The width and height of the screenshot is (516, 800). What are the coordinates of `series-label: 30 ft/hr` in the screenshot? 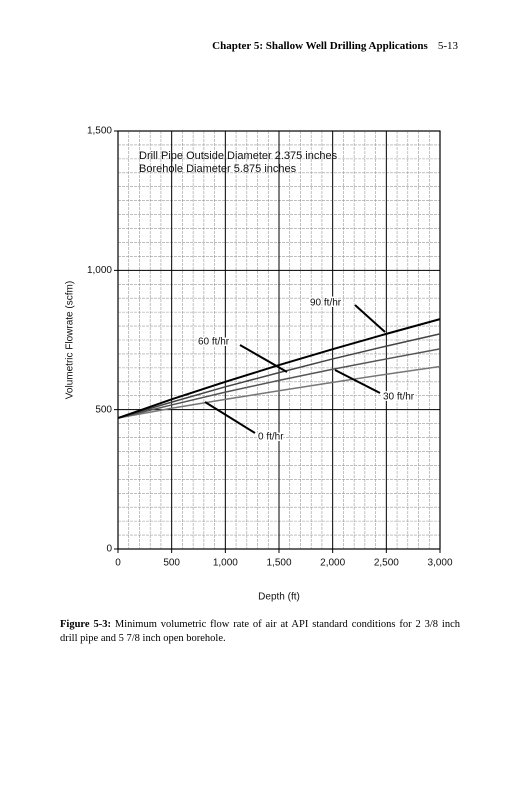 It's located at (399, 397).